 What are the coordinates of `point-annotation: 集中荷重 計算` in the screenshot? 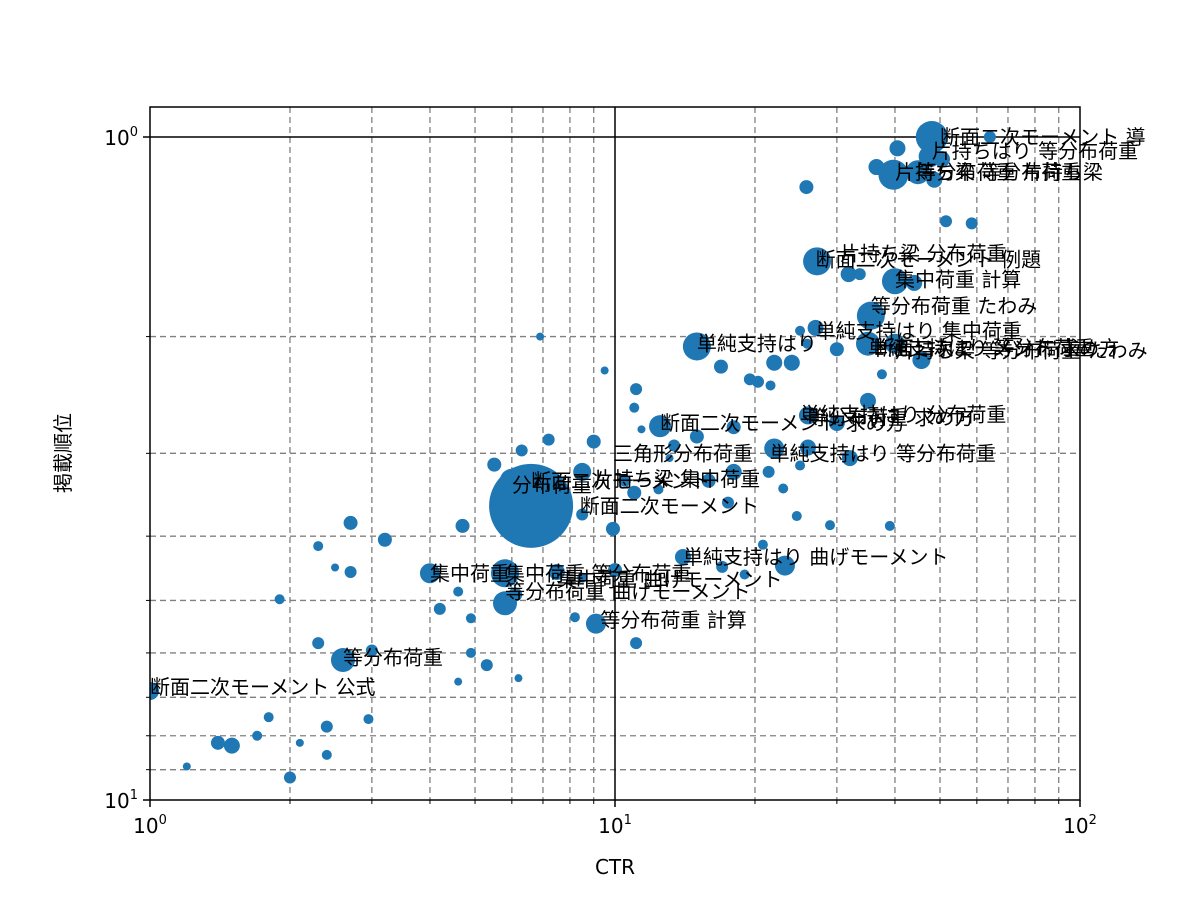 It's located at (958, 279).